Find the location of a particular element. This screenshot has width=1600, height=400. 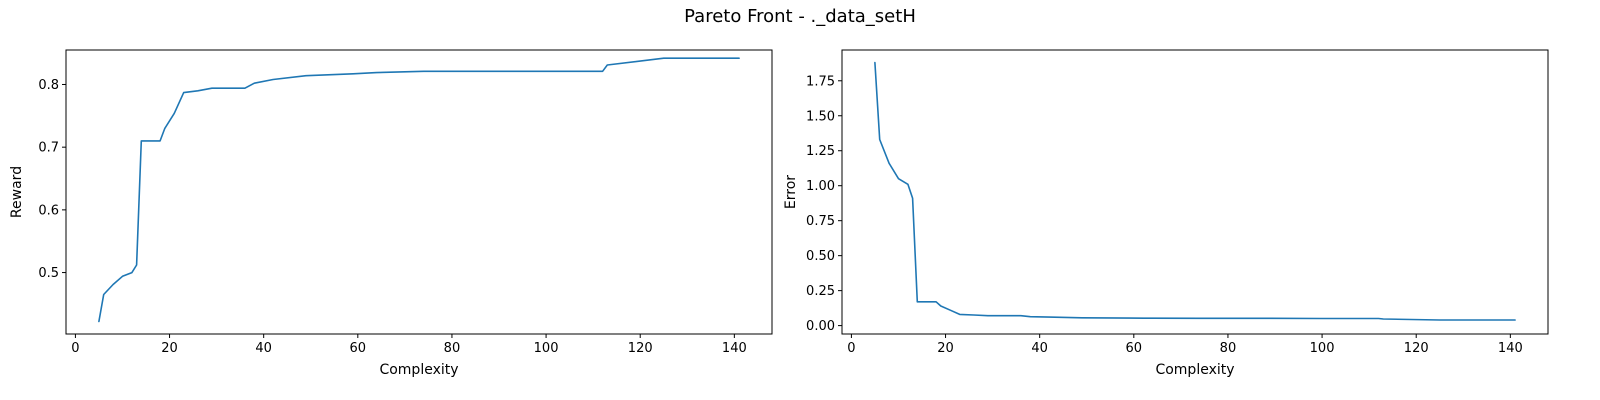

y-tick-label: 0.00 is located at coordinates (820, 326).